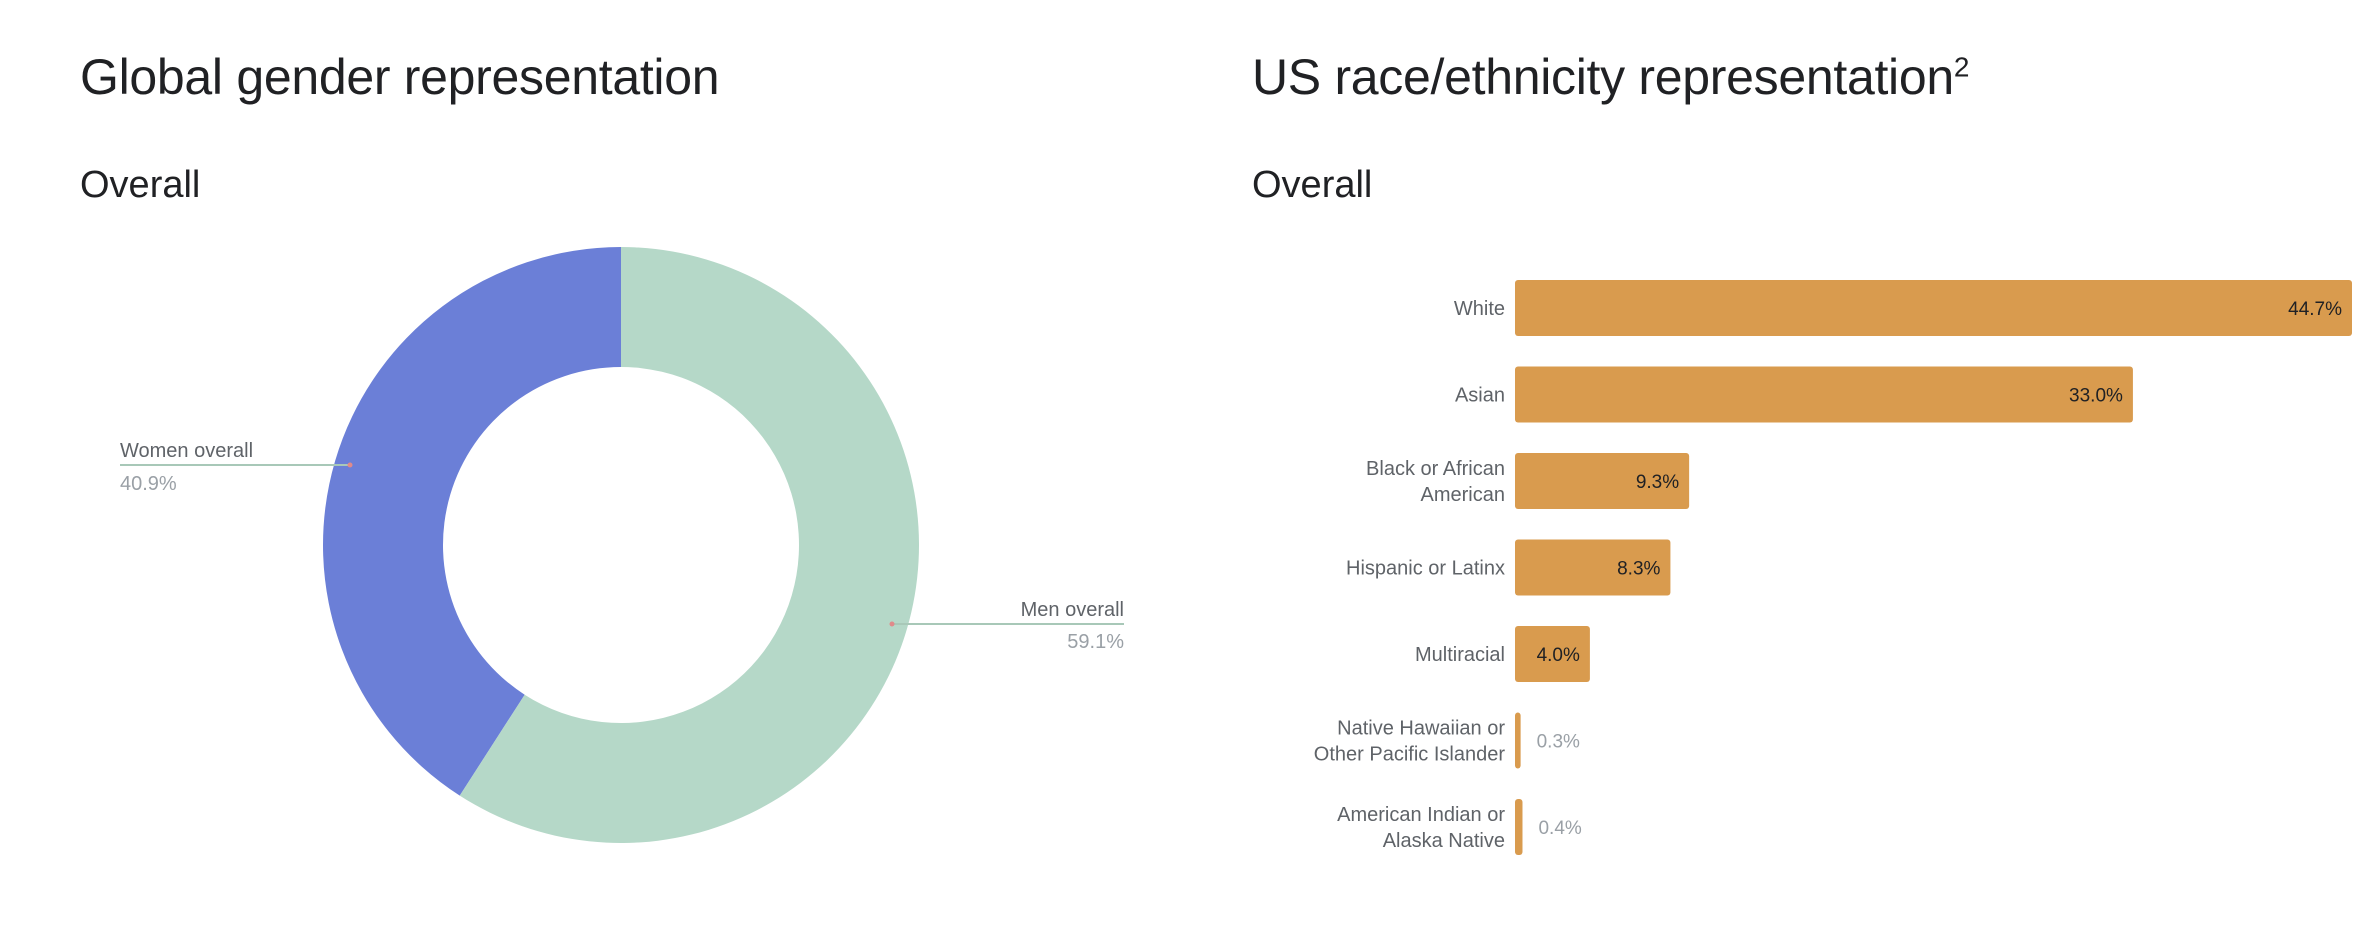 This screenshot has width=2380, height=952. What do you see at coordinates (1593, 567) in the screenshot?
I see `bar-hispanic-or-latinx` at bounding box center [1593, 567].